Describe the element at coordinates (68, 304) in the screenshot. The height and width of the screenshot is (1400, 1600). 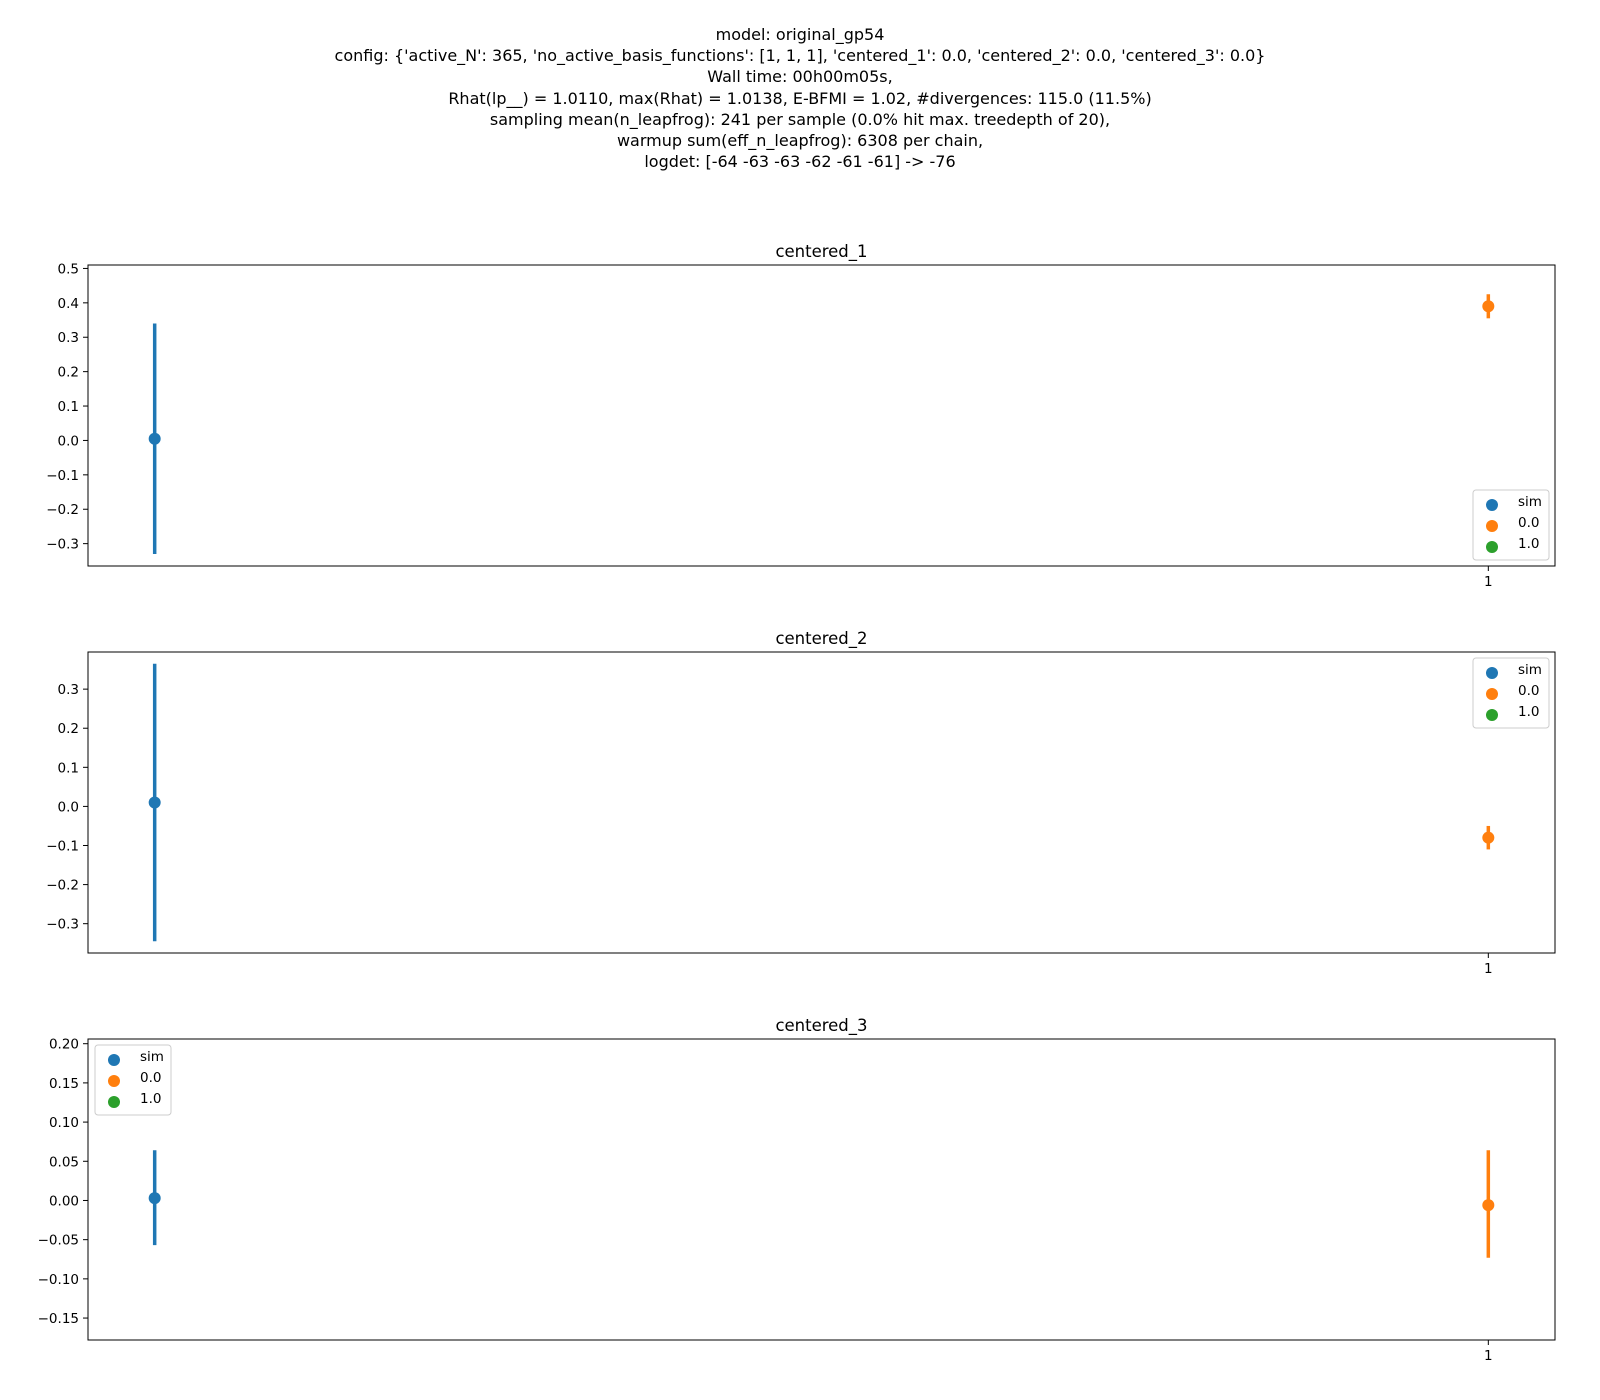
I see `y-tick-label: 0.4` at that location.